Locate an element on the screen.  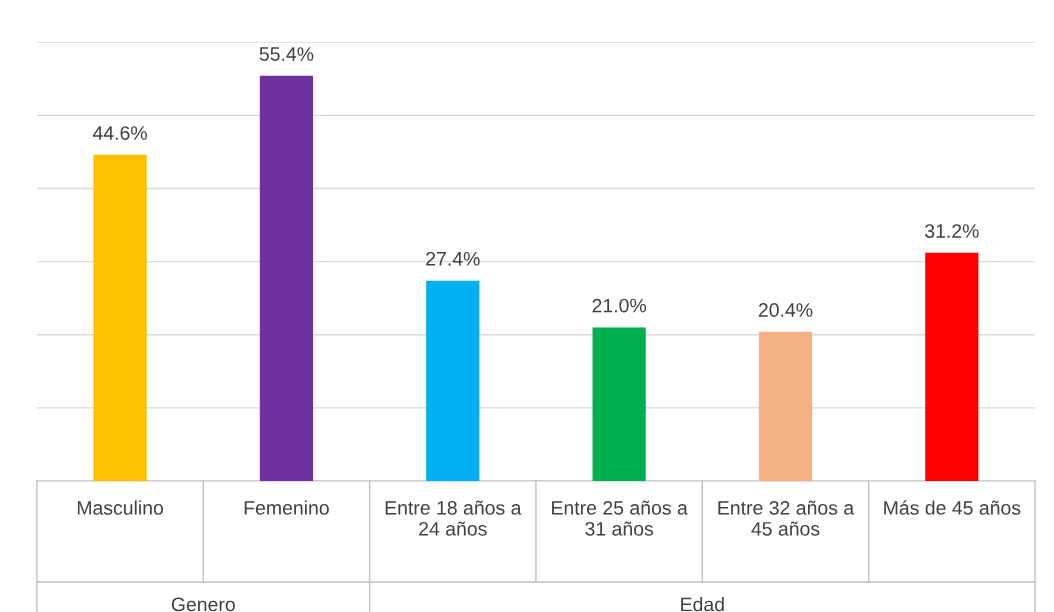
text: Edad is located at coordinates (702, 604).